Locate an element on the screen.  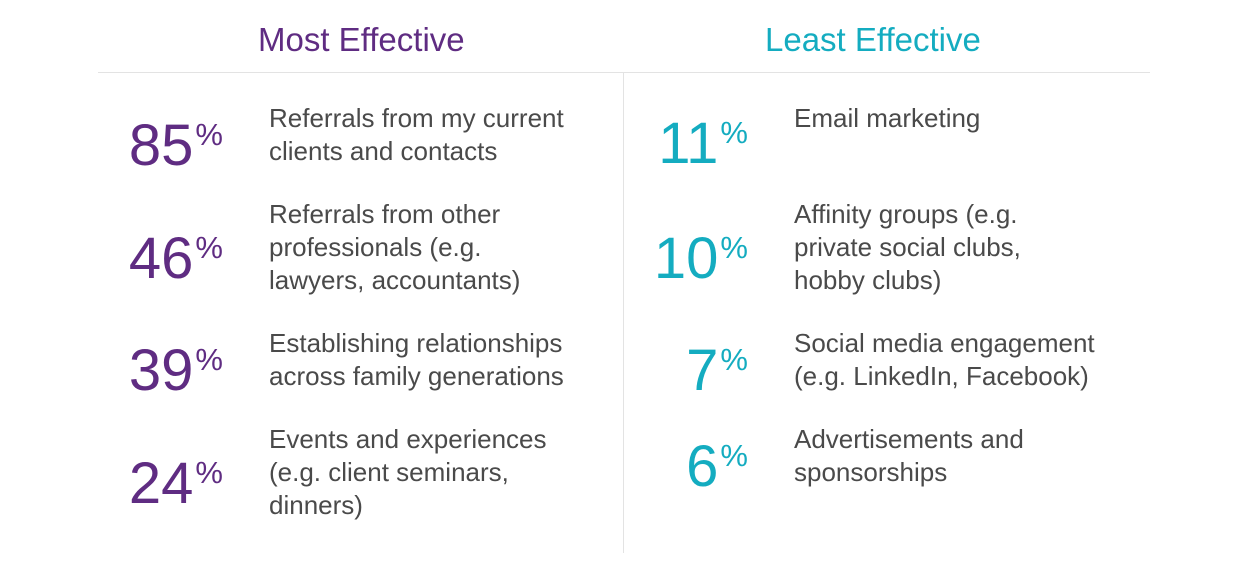
most-value-2: 46% is located at coordinates (160, 253).